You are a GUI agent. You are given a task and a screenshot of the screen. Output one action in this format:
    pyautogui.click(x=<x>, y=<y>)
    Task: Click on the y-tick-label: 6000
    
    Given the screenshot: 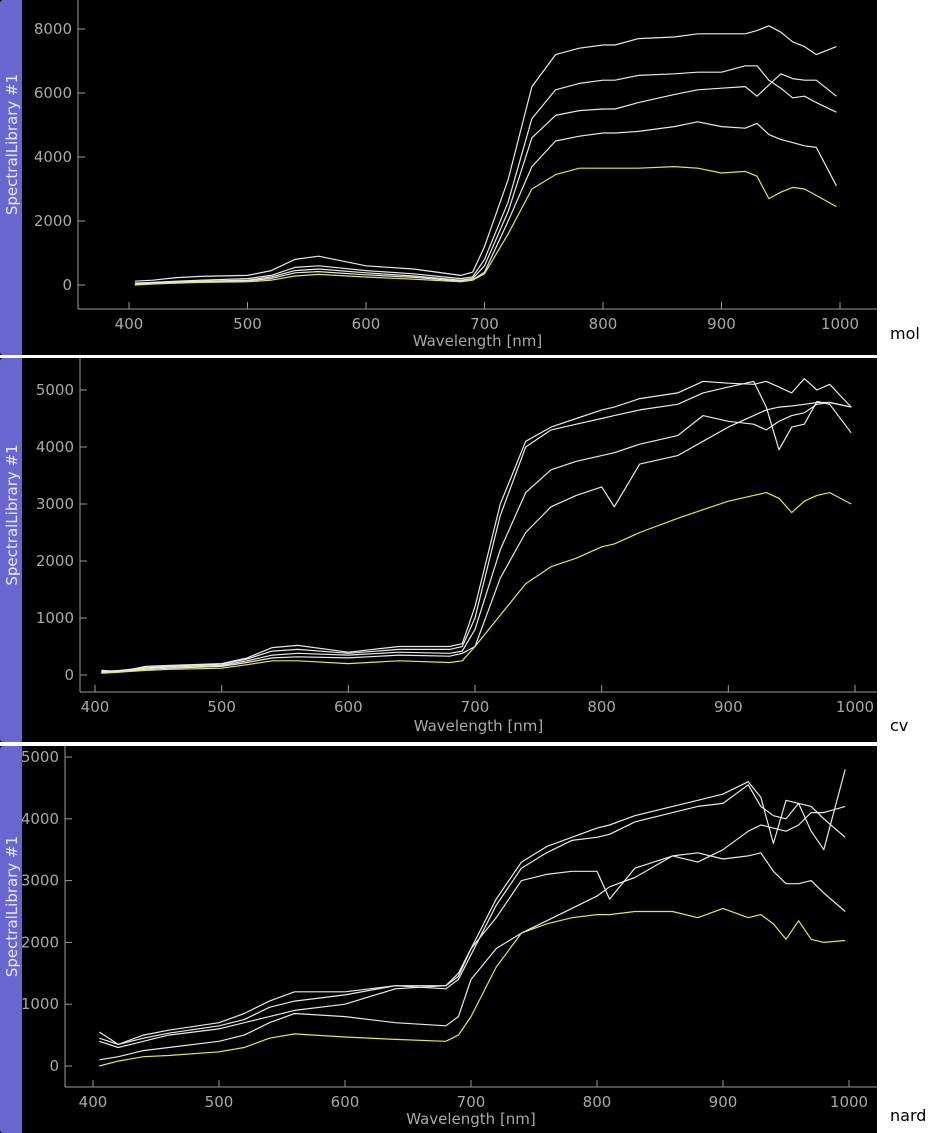 What is the action you would take?
    pyautogui.click(x=53, y=93)
    